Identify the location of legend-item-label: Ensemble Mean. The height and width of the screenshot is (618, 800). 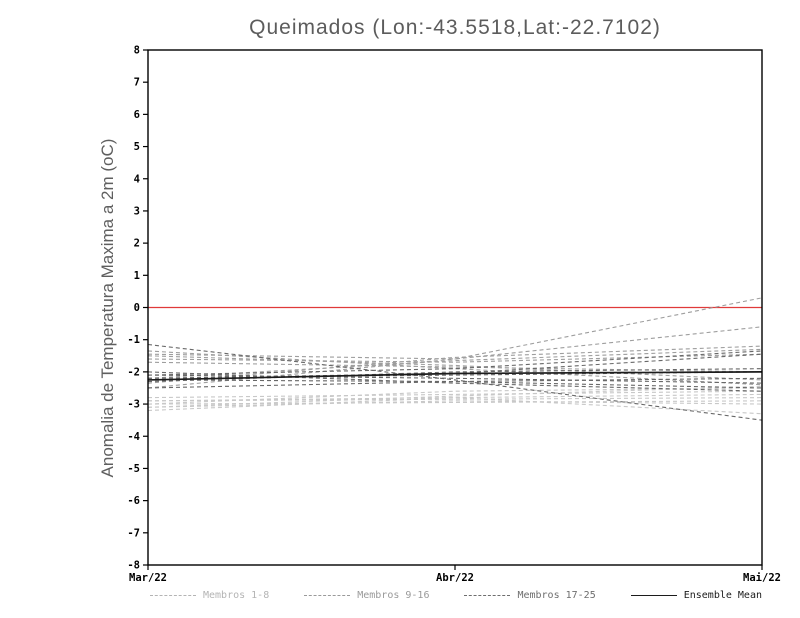
(722, 595).